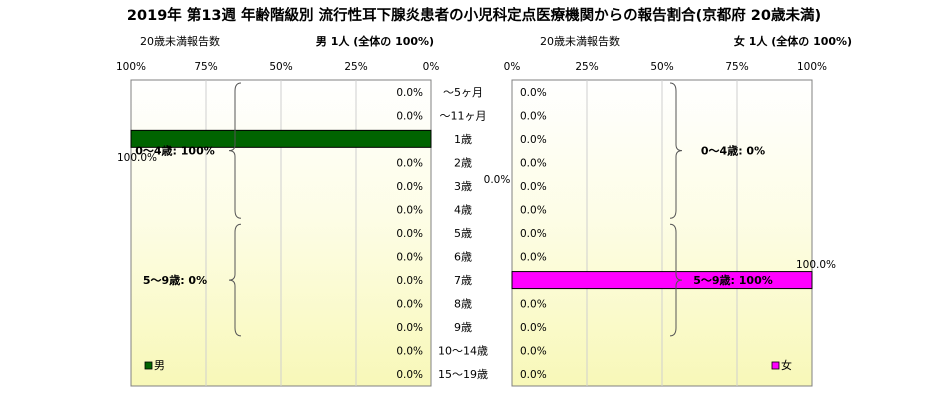 The height and width of the screenshot is (417, 949). Describe the element at coordinates (175, 280) in the screenshot. I see `male-group-label: 5～9歳: 0%` at that location.